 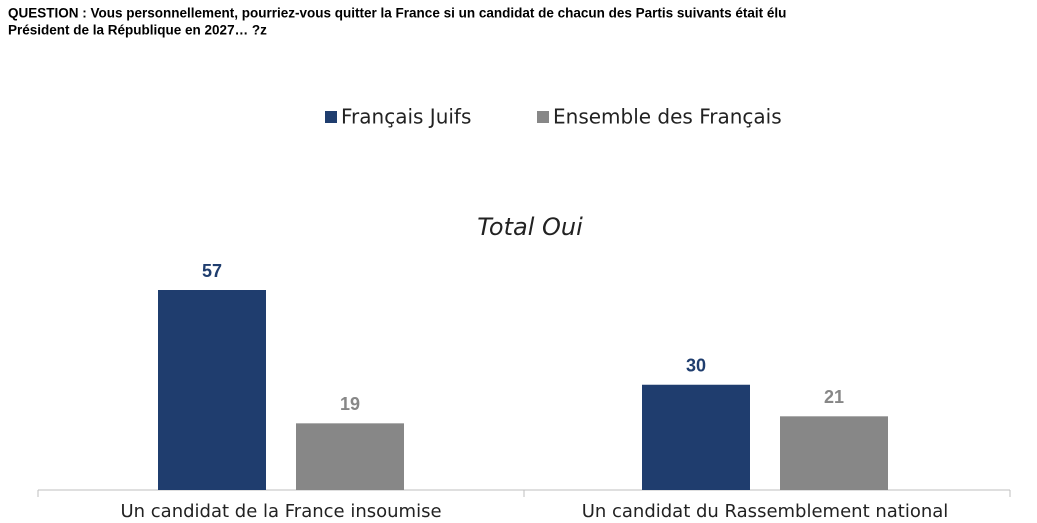 I want to click on chart-subtitle: Total Oui, so click(x=530, y=227).